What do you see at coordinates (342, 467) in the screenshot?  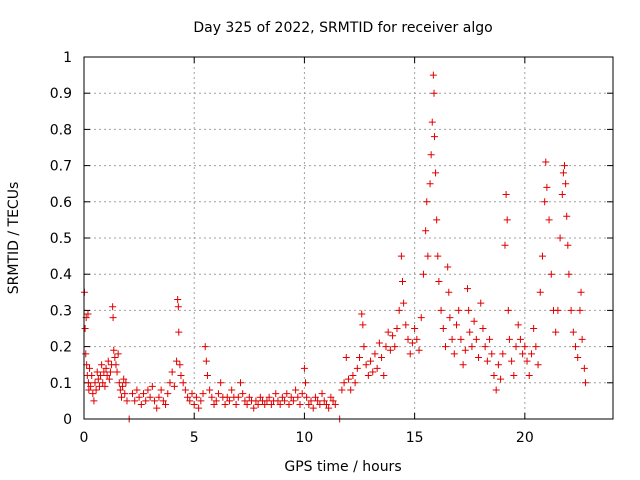 I see `x-axis-label: GPS time / hours` at bounding box center [342, 467].